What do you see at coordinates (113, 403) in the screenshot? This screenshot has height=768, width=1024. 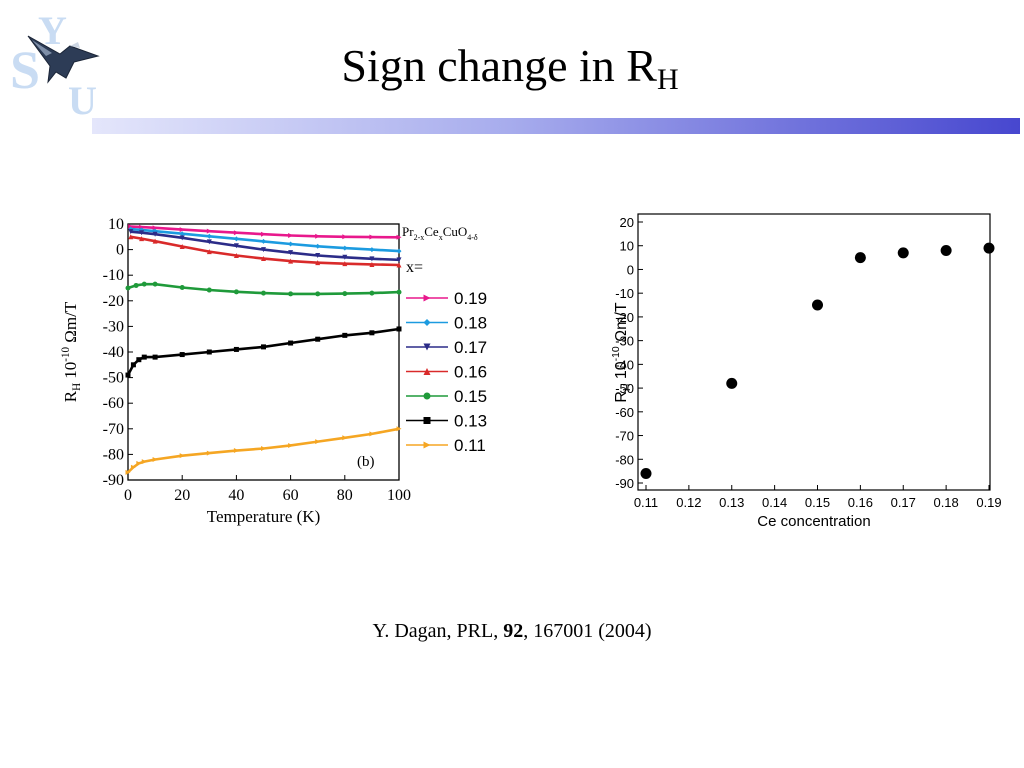 I see `left-y-tick-label: -60` at bounding box center [113, 403].